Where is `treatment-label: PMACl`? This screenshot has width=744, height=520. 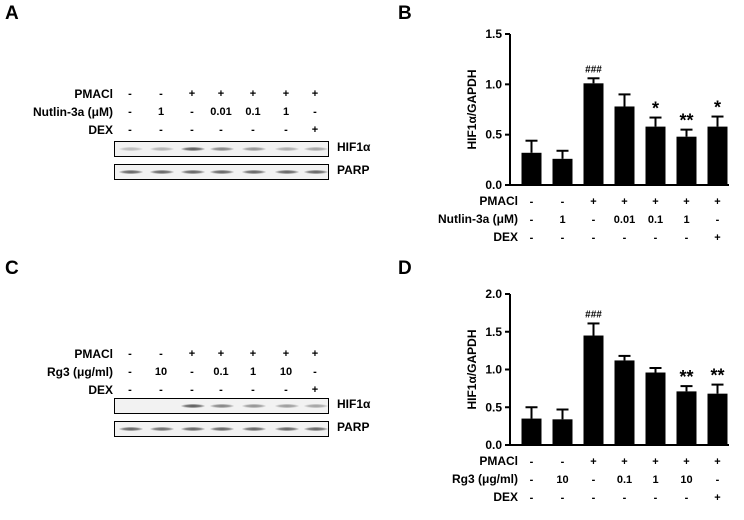
treatment-label: PMACl is located at coordinates (498, 461).